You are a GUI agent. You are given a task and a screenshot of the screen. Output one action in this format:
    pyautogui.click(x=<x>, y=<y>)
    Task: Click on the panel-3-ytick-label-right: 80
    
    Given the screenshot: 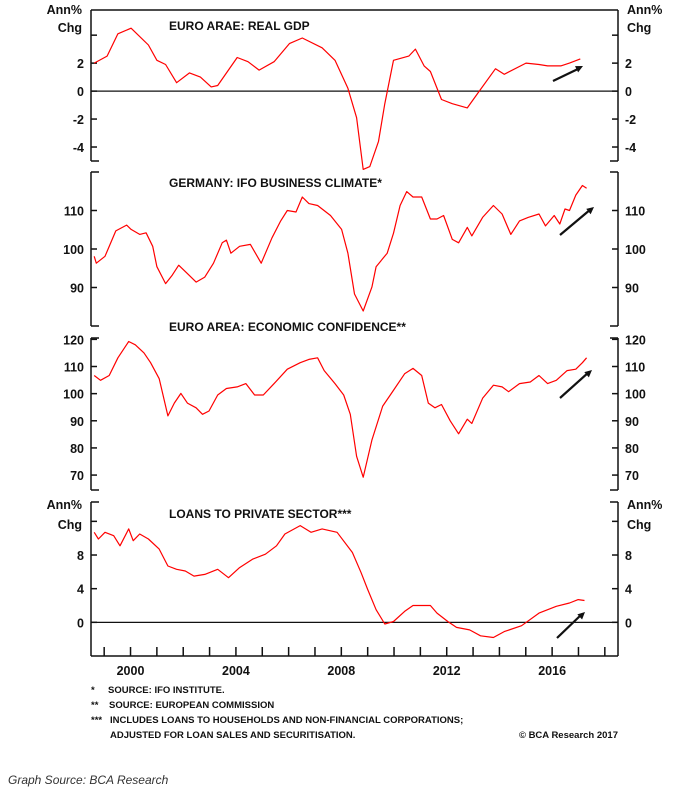 What is the action you would take?
    pyautogui.click(x=632, y=449)
    